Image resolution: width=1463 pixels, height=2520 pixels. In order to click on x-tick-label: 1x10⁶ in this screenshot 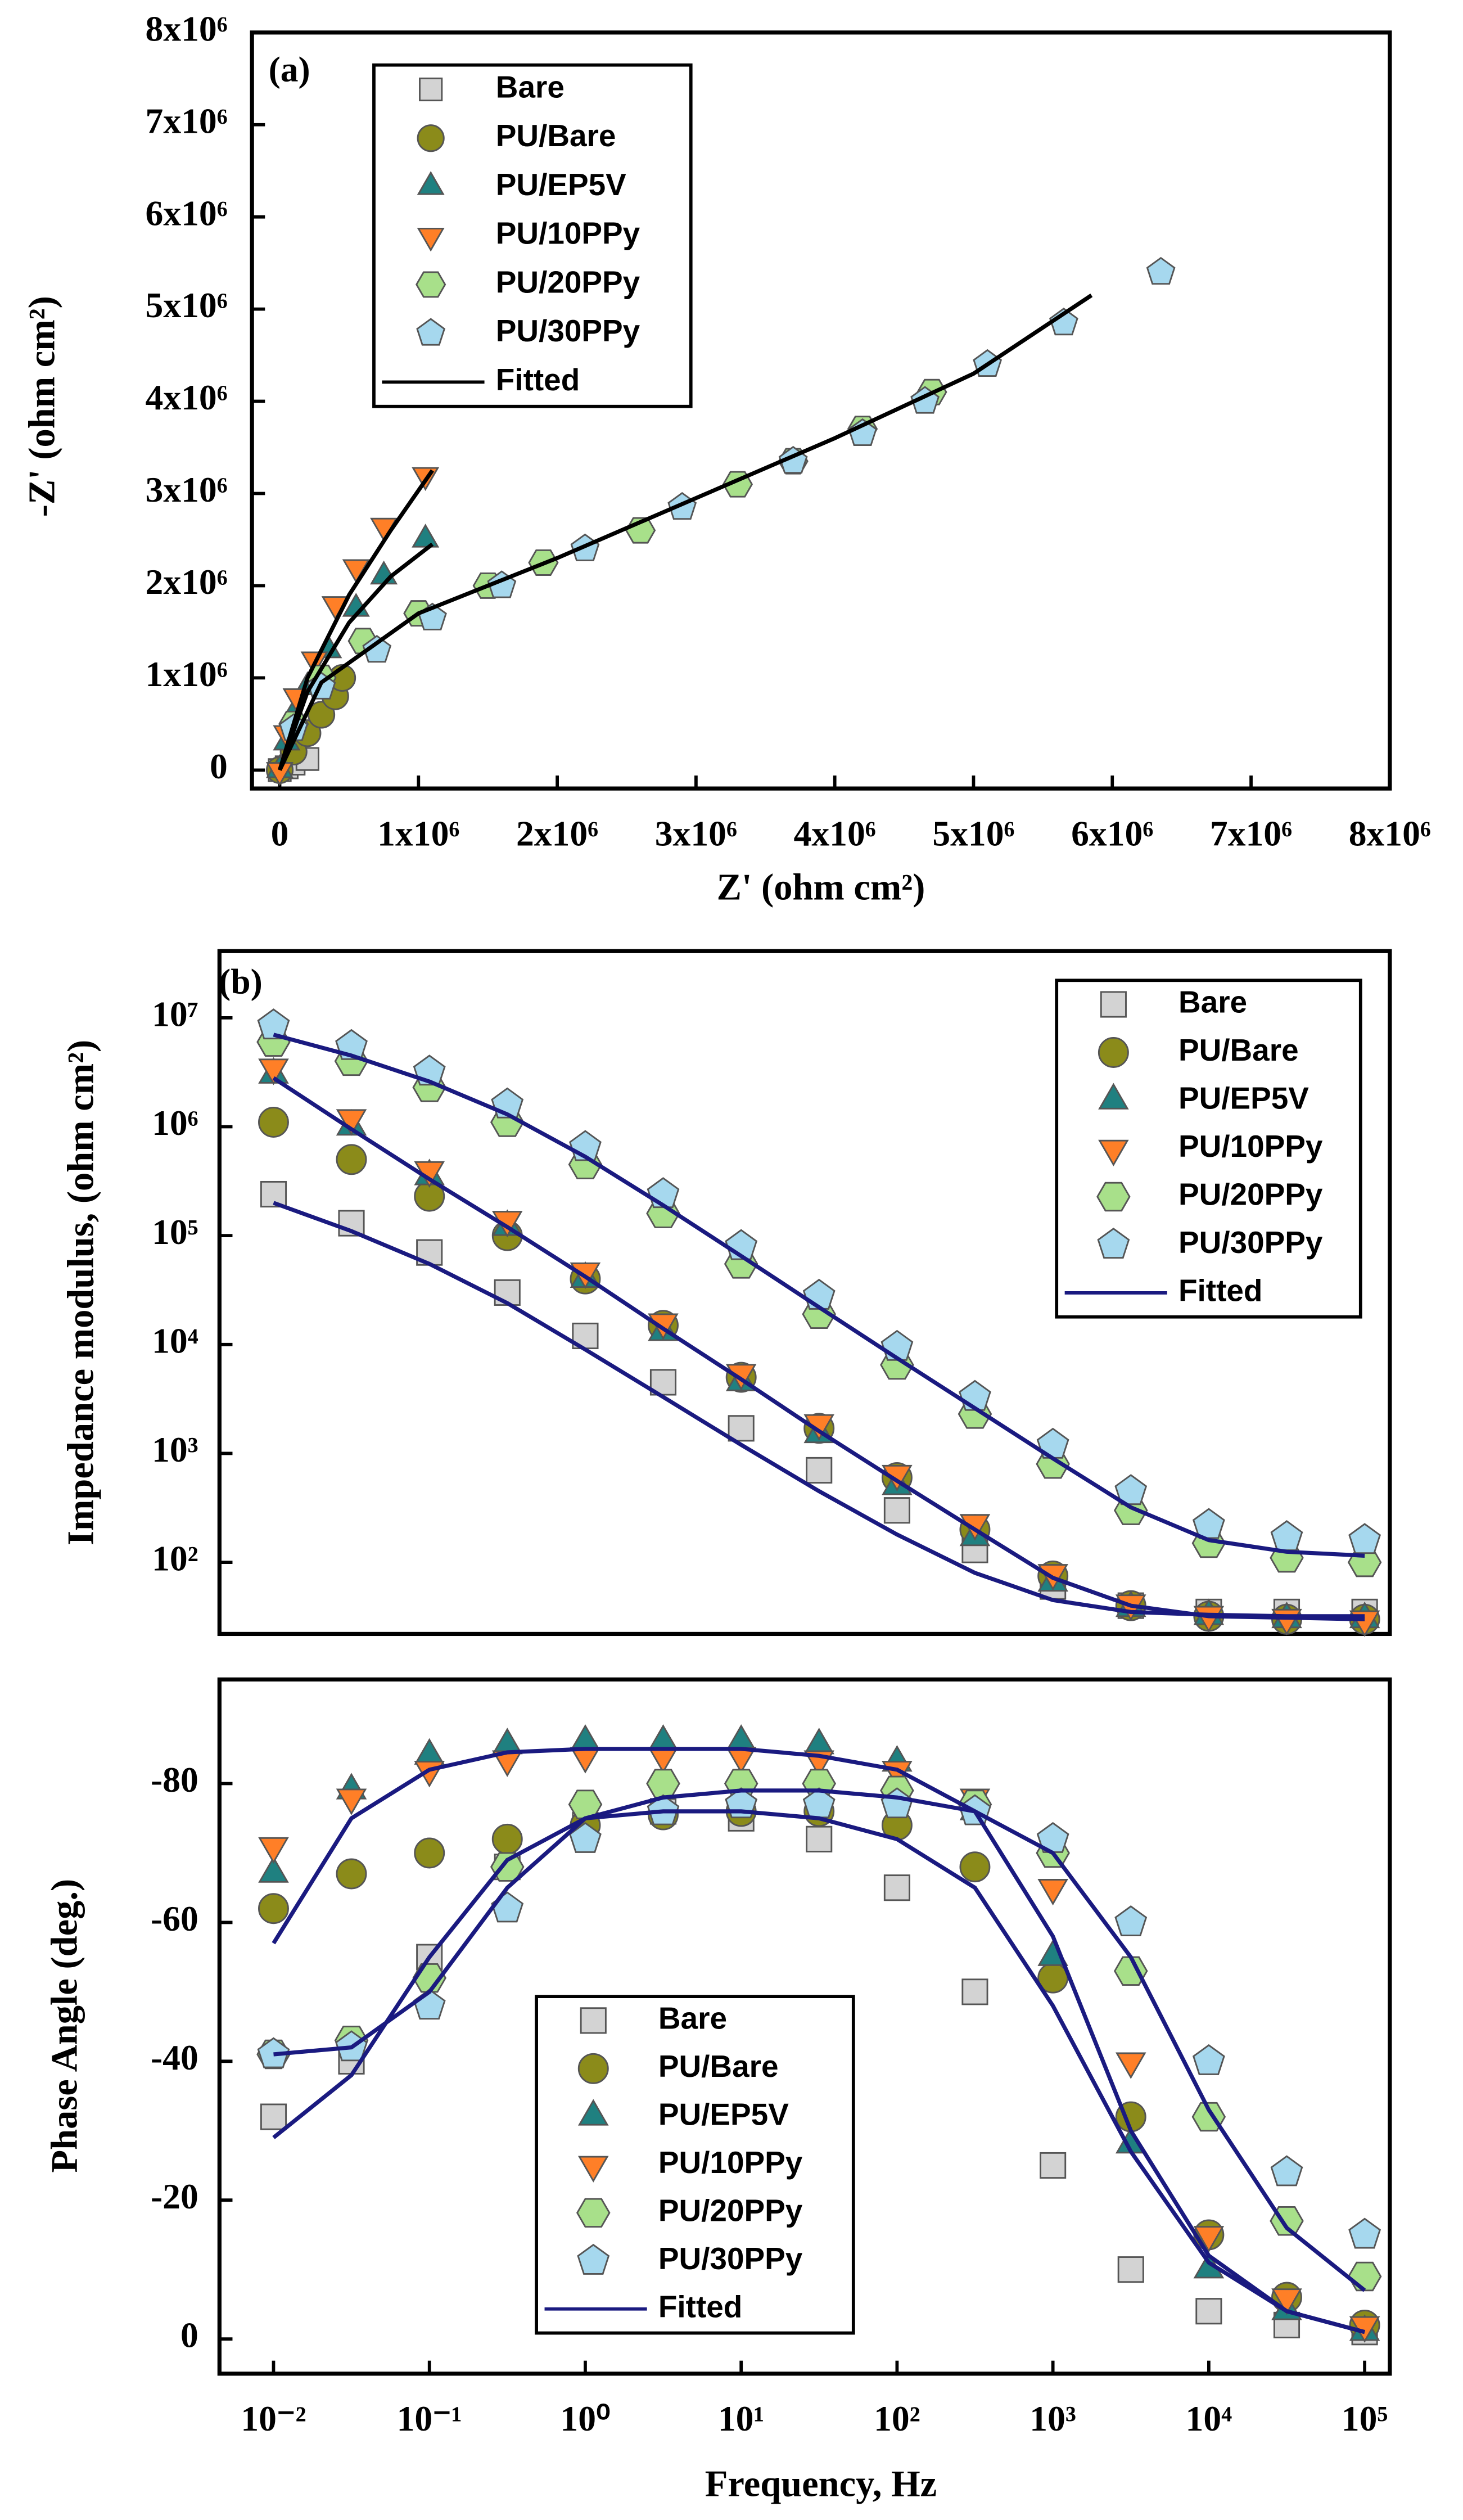, I will do `click(418, 833)`.